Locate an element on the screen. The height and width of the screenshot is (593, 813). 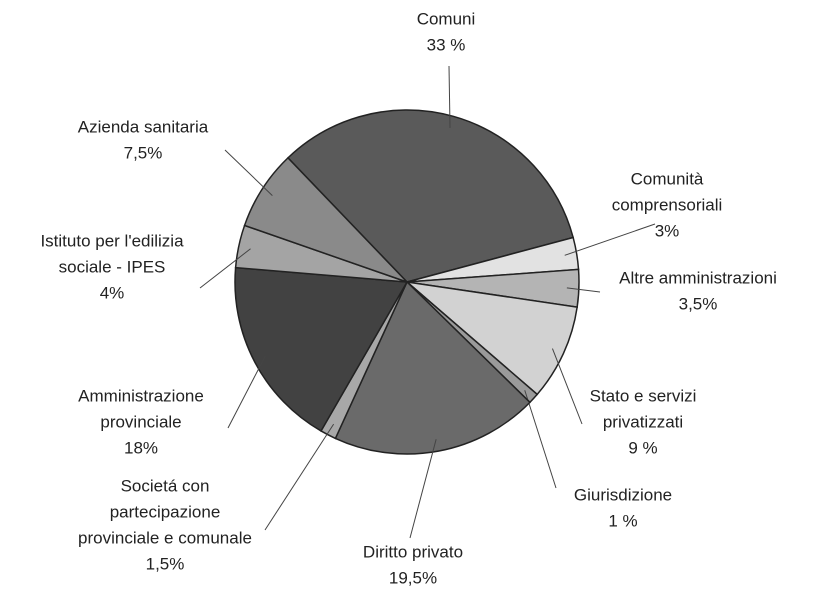
slice-label: Giurisdizione is located at coordinates (623, 494).